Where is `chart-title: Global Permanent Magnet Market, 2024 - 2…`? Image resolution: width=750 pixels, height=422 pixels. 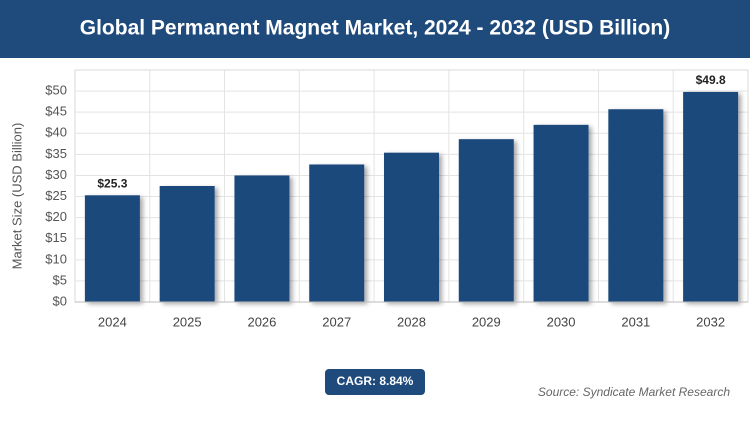
chart-title: Global Permanent Magnet Market, 2024 - 2… is located at coordinates (375, 28).